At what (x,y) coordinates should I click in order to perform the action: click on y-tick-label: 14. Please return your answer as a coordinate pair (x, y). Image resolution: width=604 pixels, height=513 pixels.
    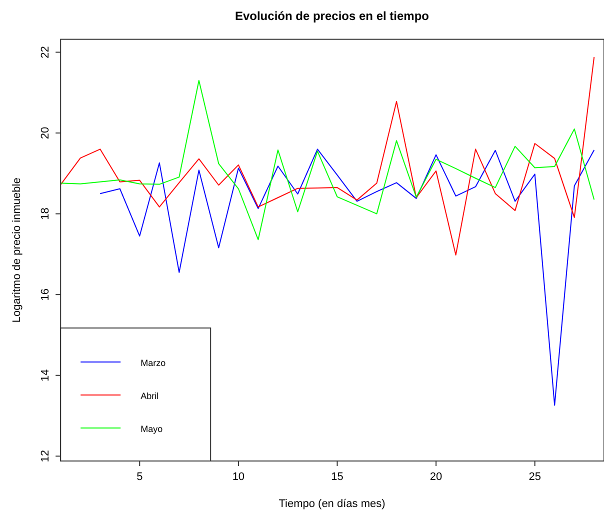
    Looking at the image, I should click on (46, 375).